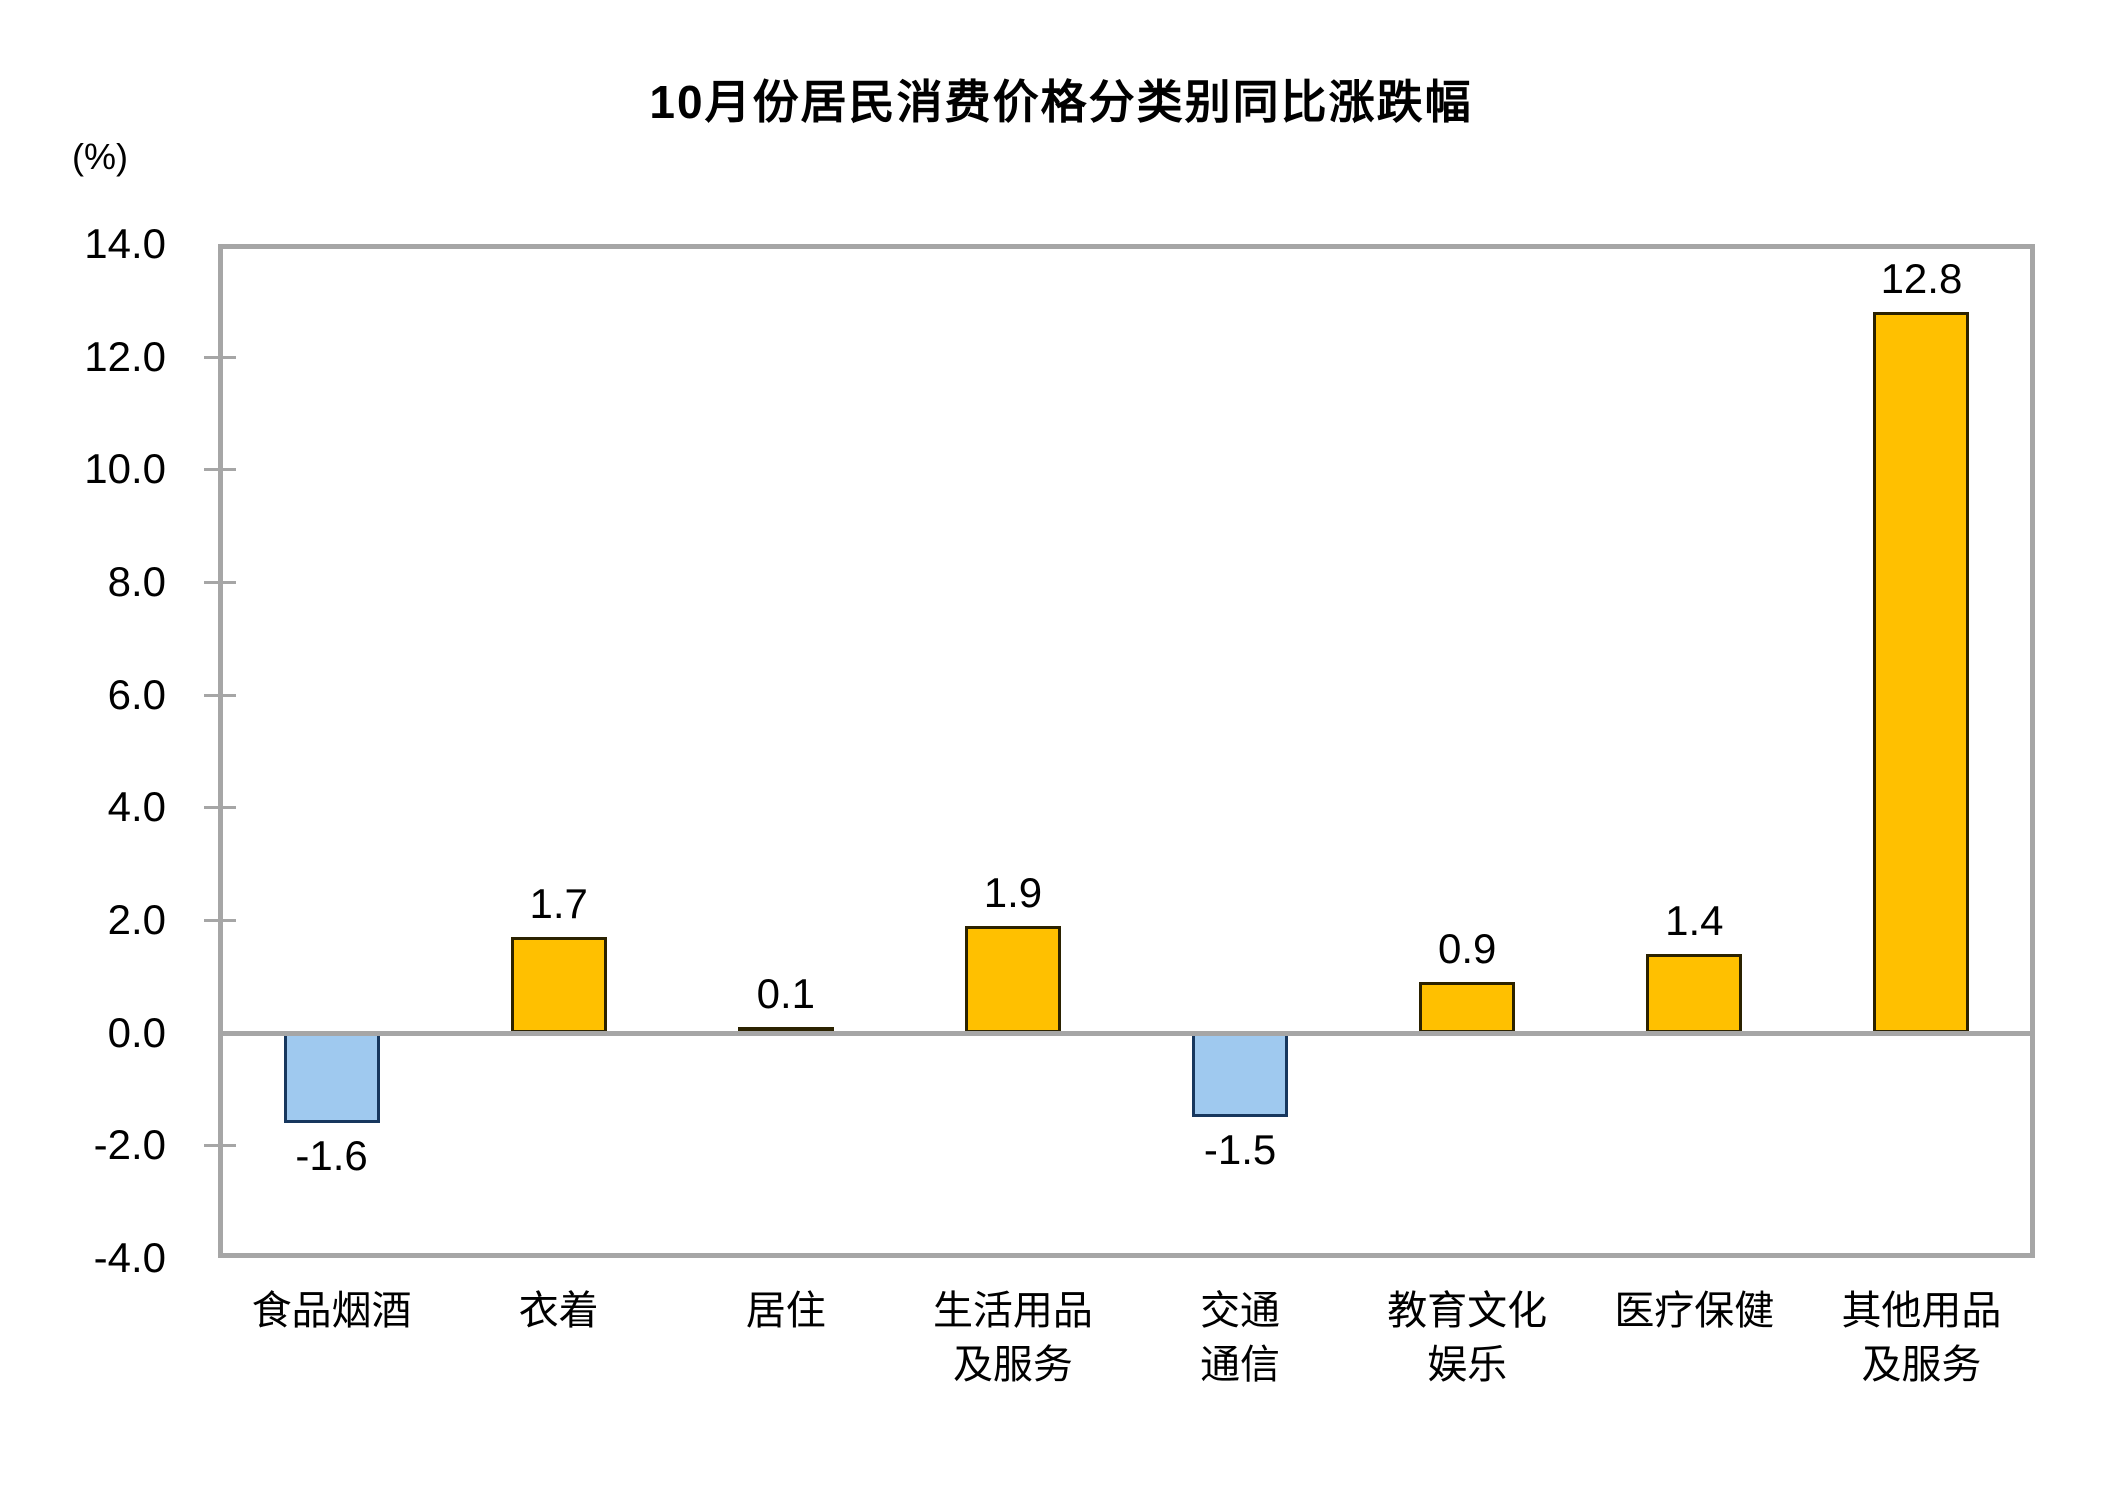 This screenshot has width=2122, height=1507. What do you see at coordinates (1467, 948) in the screenshot?
I see `bar-value-label: 0.9` at bounding box center [1467, 948].